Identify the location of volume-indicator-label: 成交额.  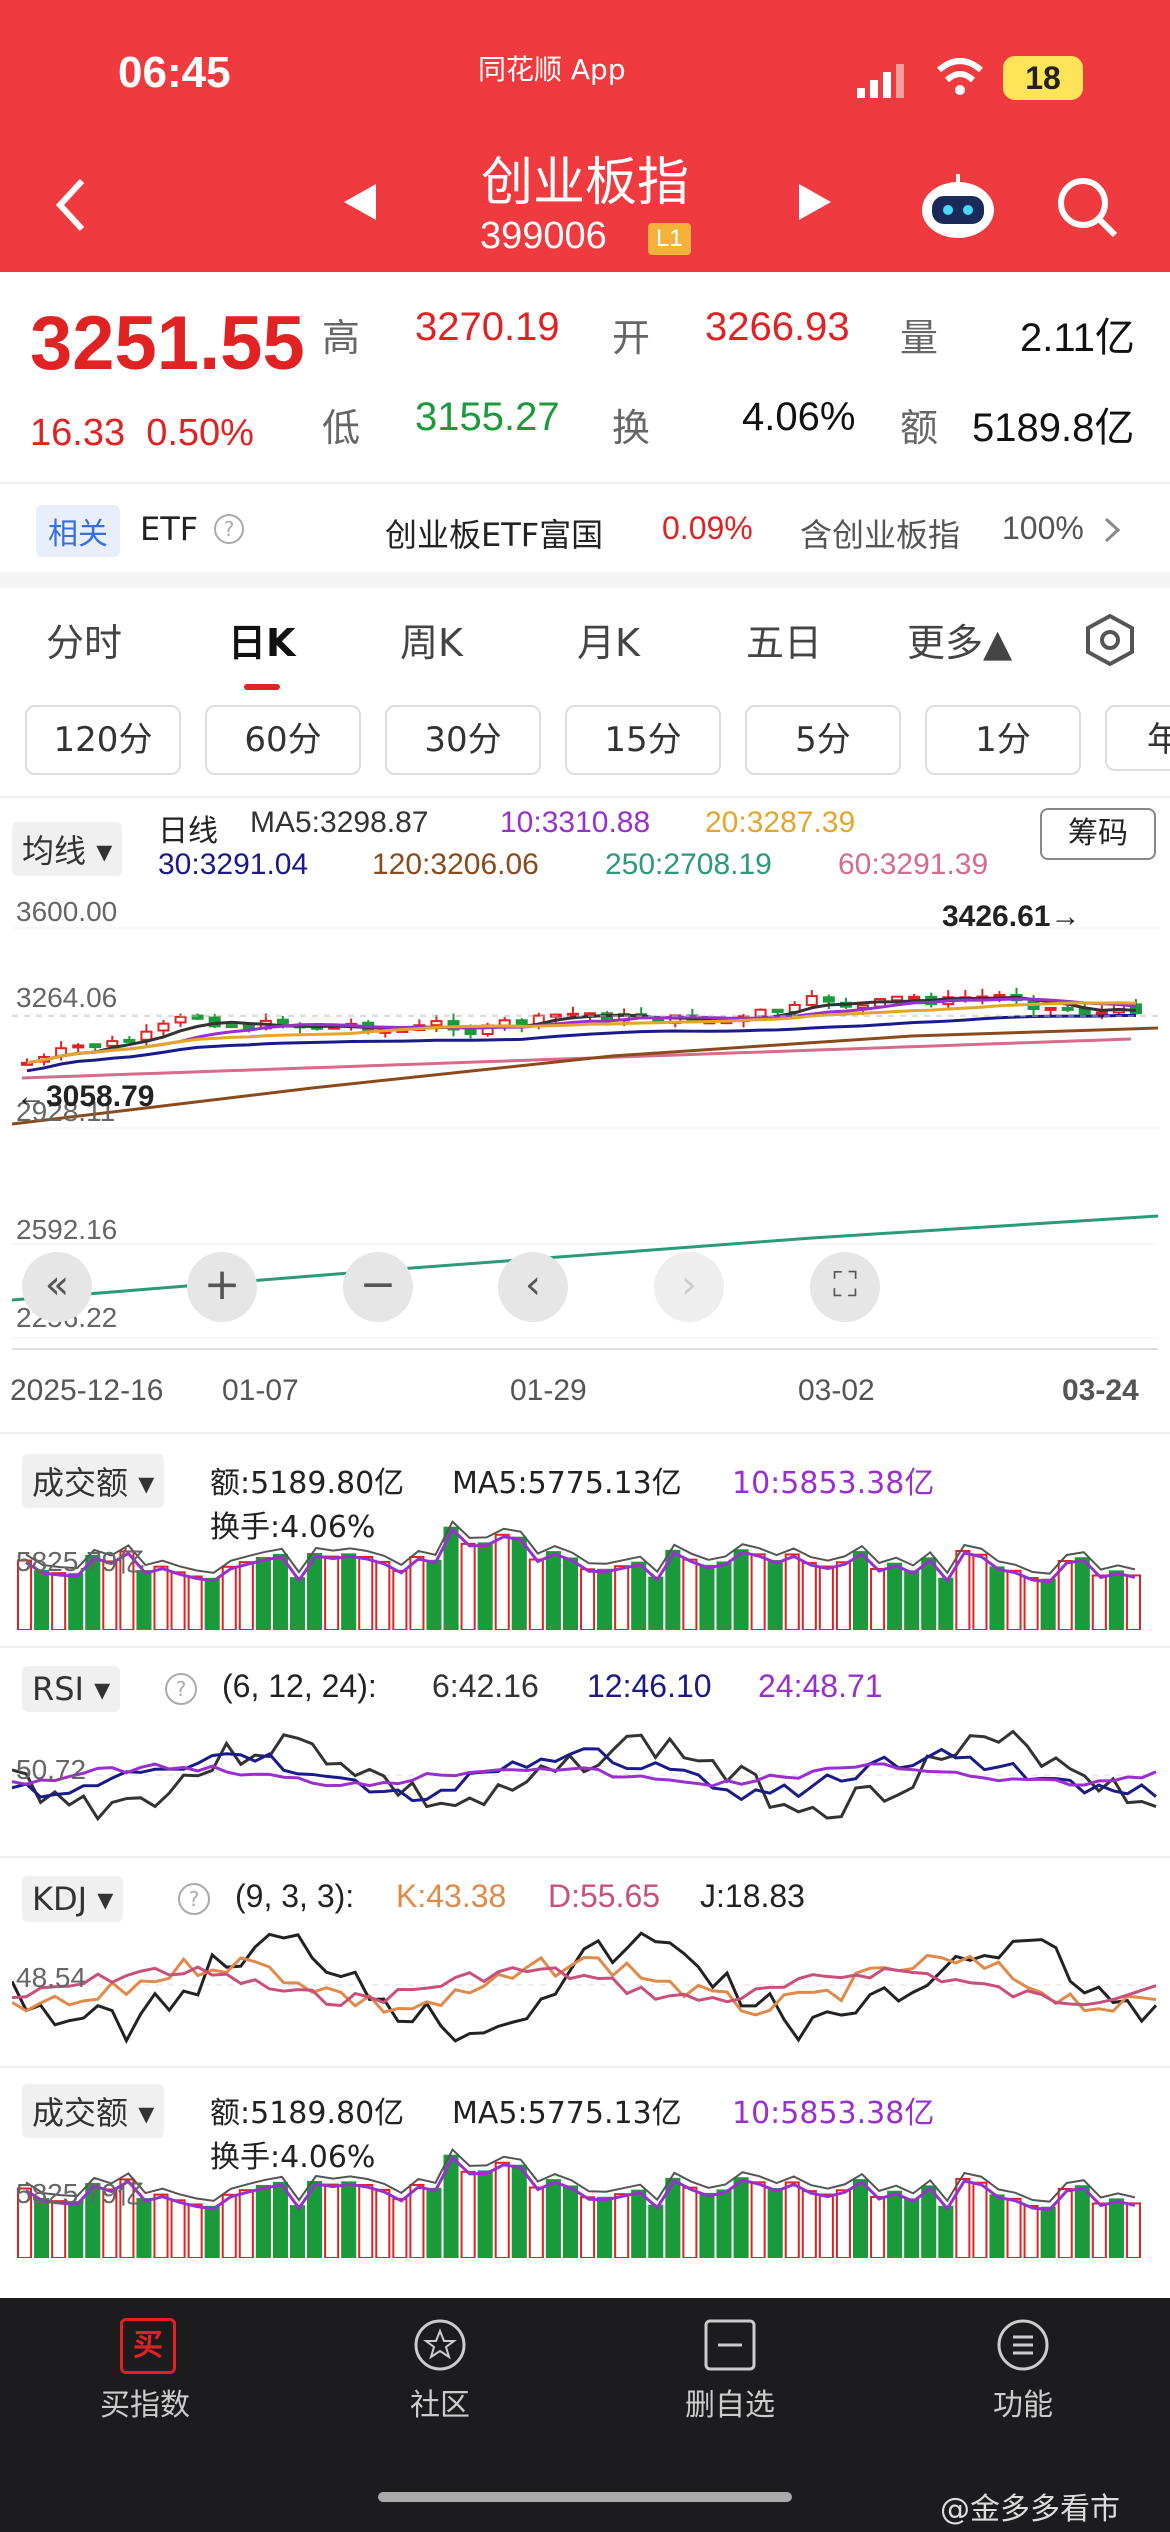
(80, 1483).